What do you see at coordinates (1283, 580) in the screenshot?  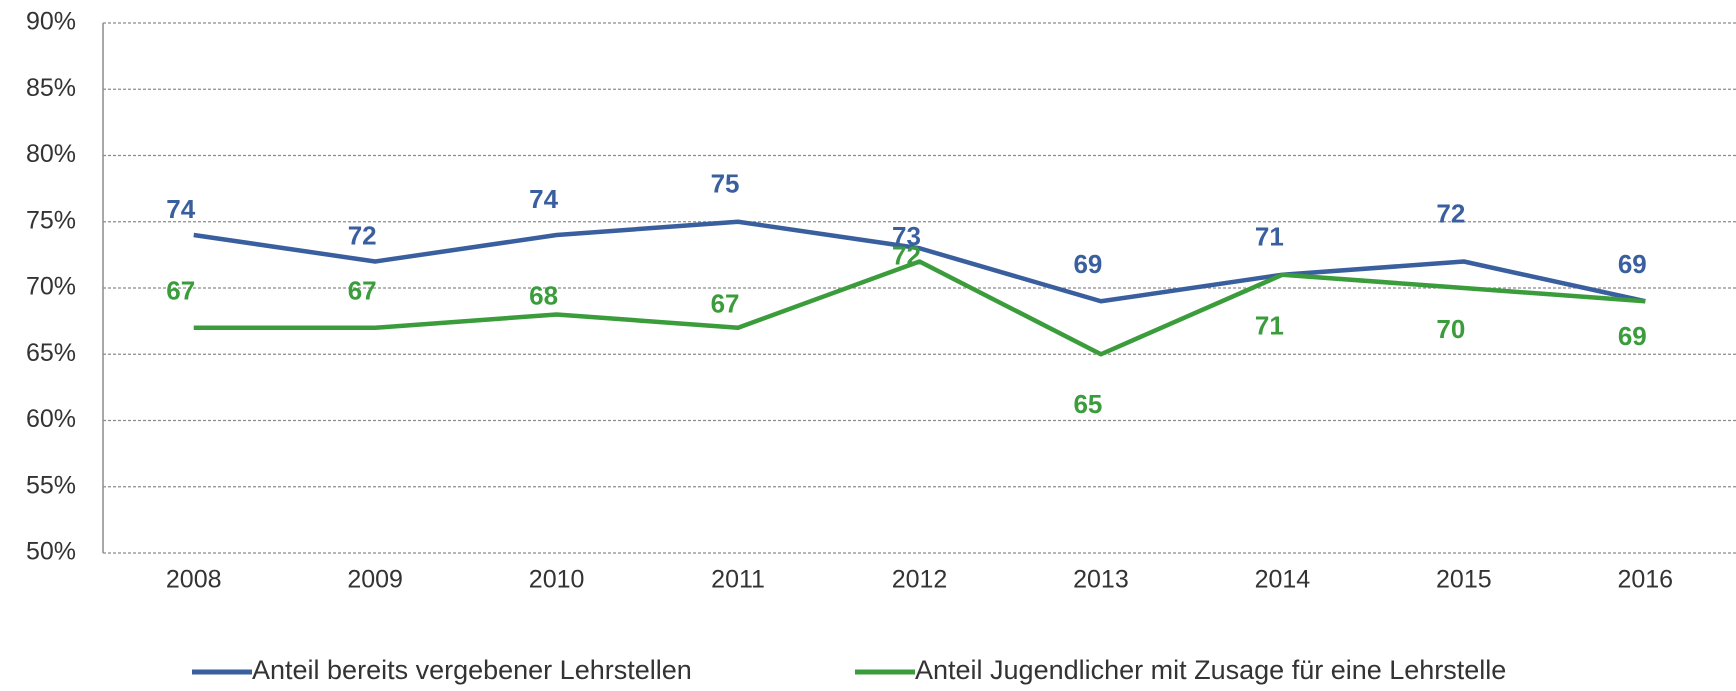 I see `x-tick-label: 2014` at bounding box center [1283, 580].